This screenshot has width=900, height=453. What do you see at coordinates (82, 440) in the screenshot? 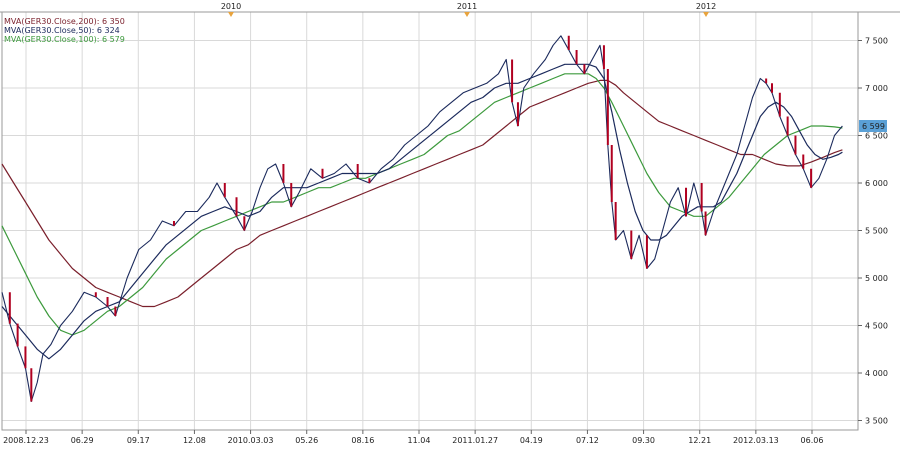
I see `x-tick-label: 06.29` at bounding box center [82, 440].